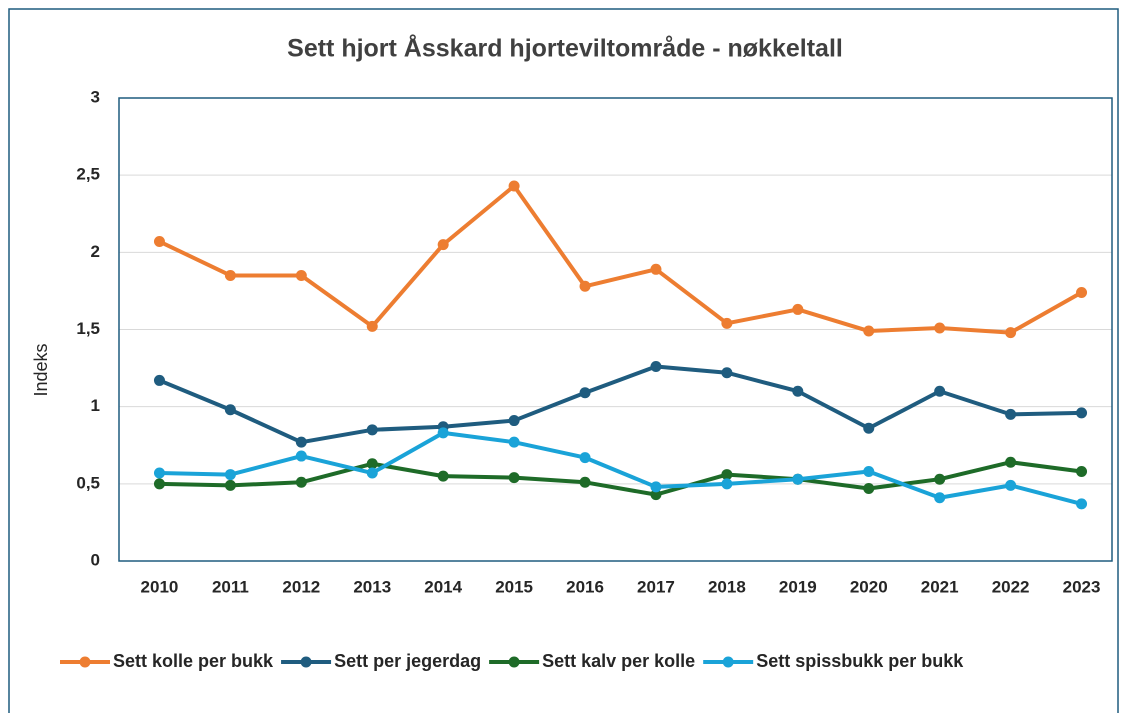  Describe the element at coordinates (443, 586) in the screenshot. I see `x-tick-label: 2014` at that location.